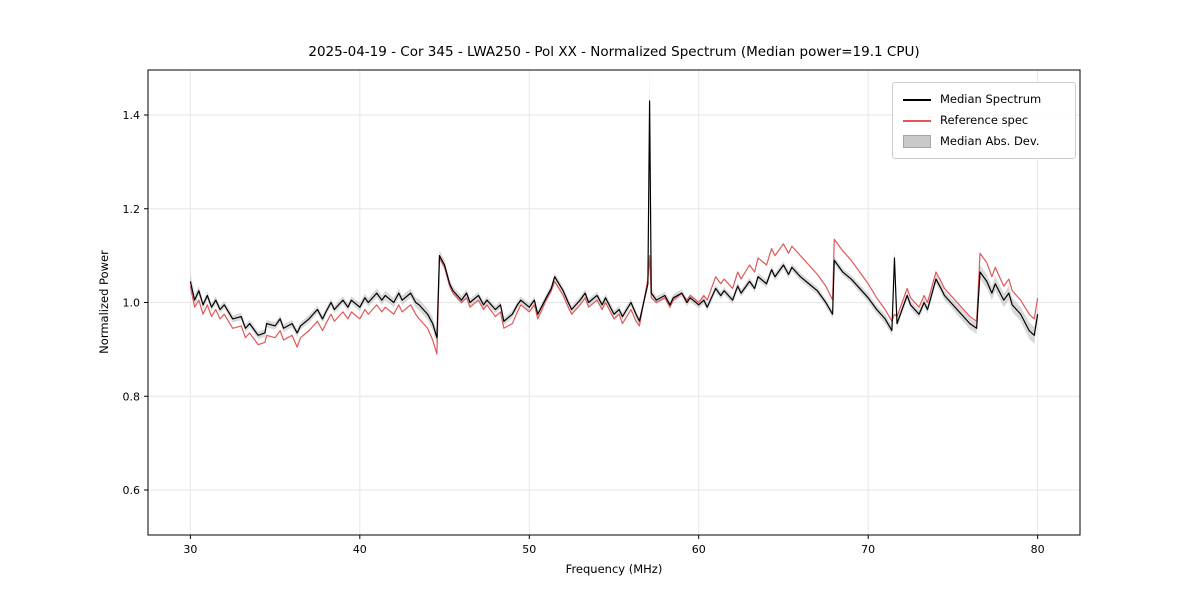 The image size is (1200, 600). I want to click on y-tick-label: 0.8, so click(132, 396).